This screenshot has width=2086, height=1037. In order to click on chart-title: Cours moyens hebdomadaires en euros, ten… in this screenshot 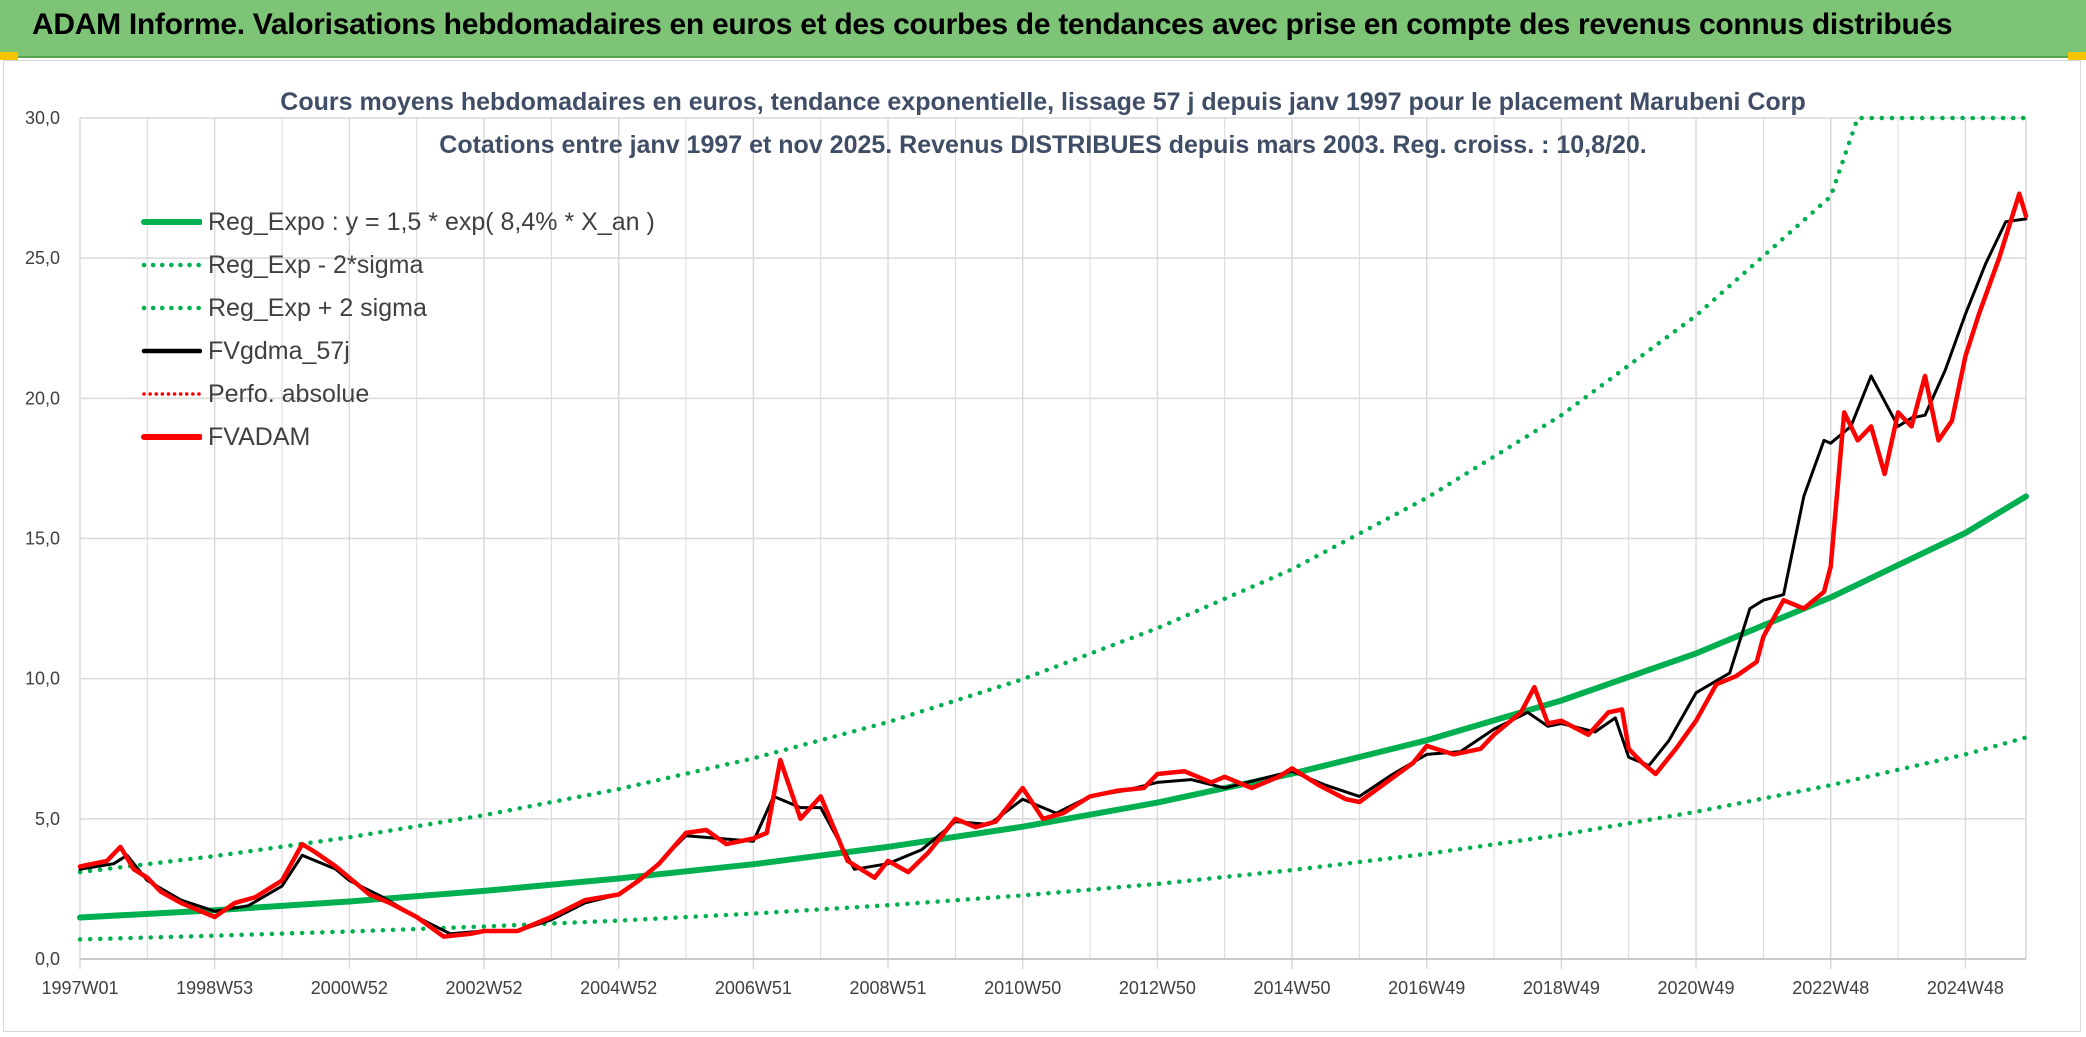, I will do `click(1043, 102)`.